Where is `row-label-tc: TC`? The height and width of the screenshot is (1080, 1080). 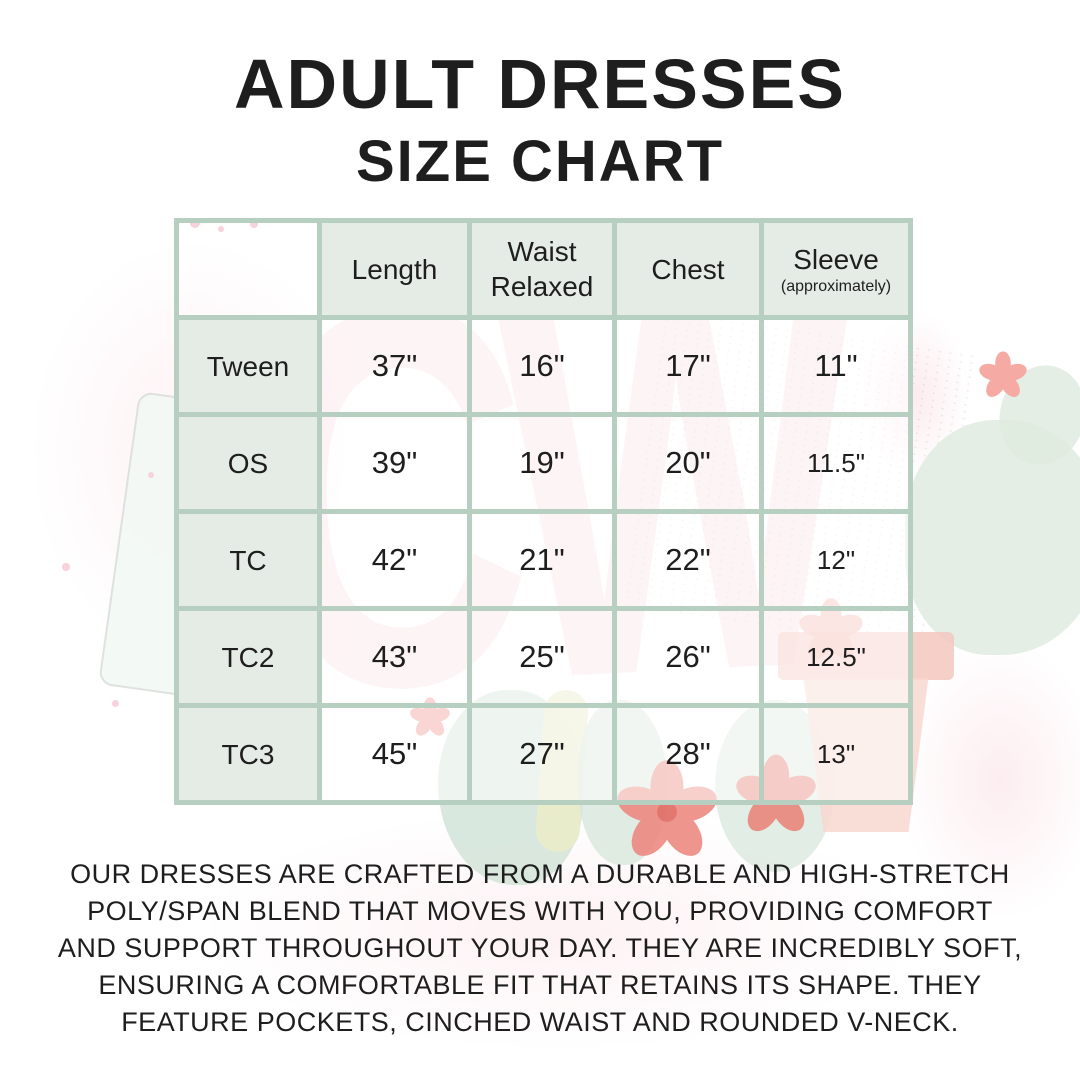
row-label-tc: TC is located at coordinates (248, 560).